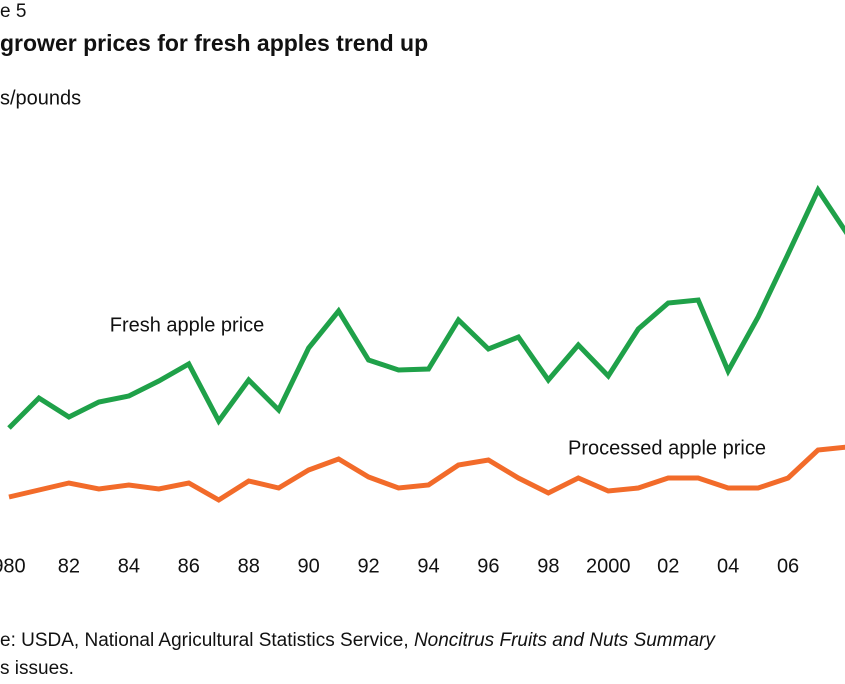  What do you see at coordinates (189, 566) in the screenshot?
I see `x-tick-label: 86` at bounding box center [189, 566].